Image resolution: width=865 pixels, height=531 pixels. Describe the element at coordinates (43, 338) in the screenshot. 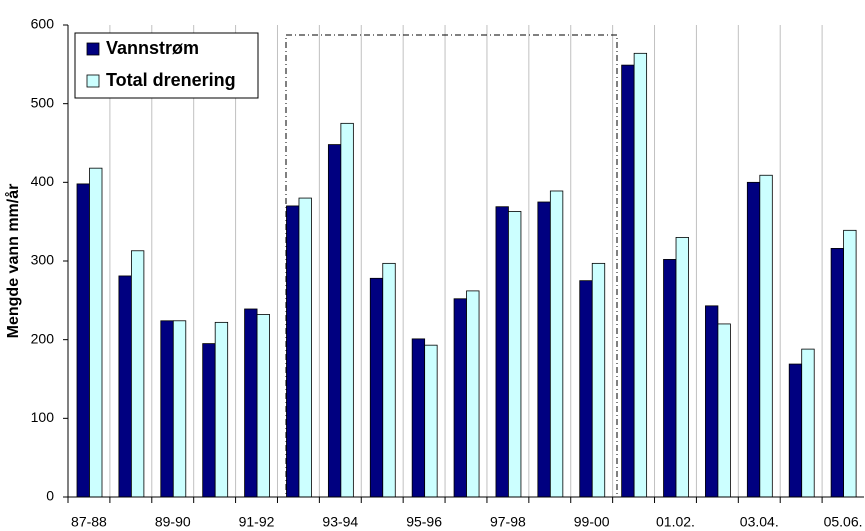

I see `y-tick-label: 200` at that location.